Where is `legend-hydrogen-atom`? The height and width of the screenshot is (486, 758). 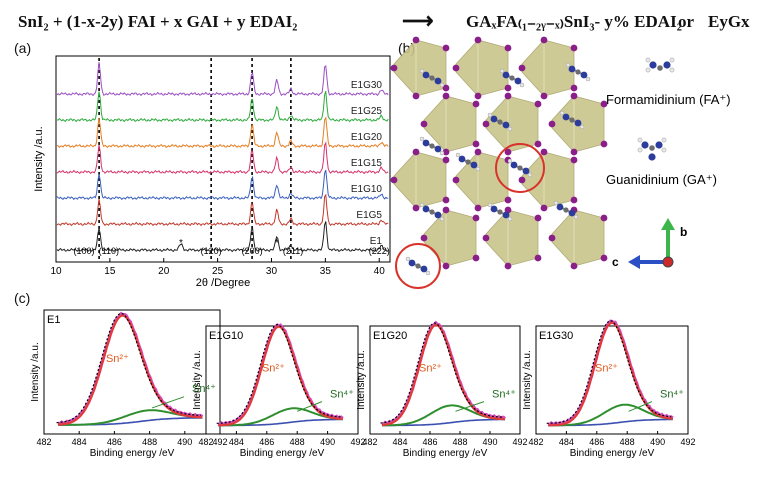 legend-hydrogen-atom is located at coordinates (672, 60).